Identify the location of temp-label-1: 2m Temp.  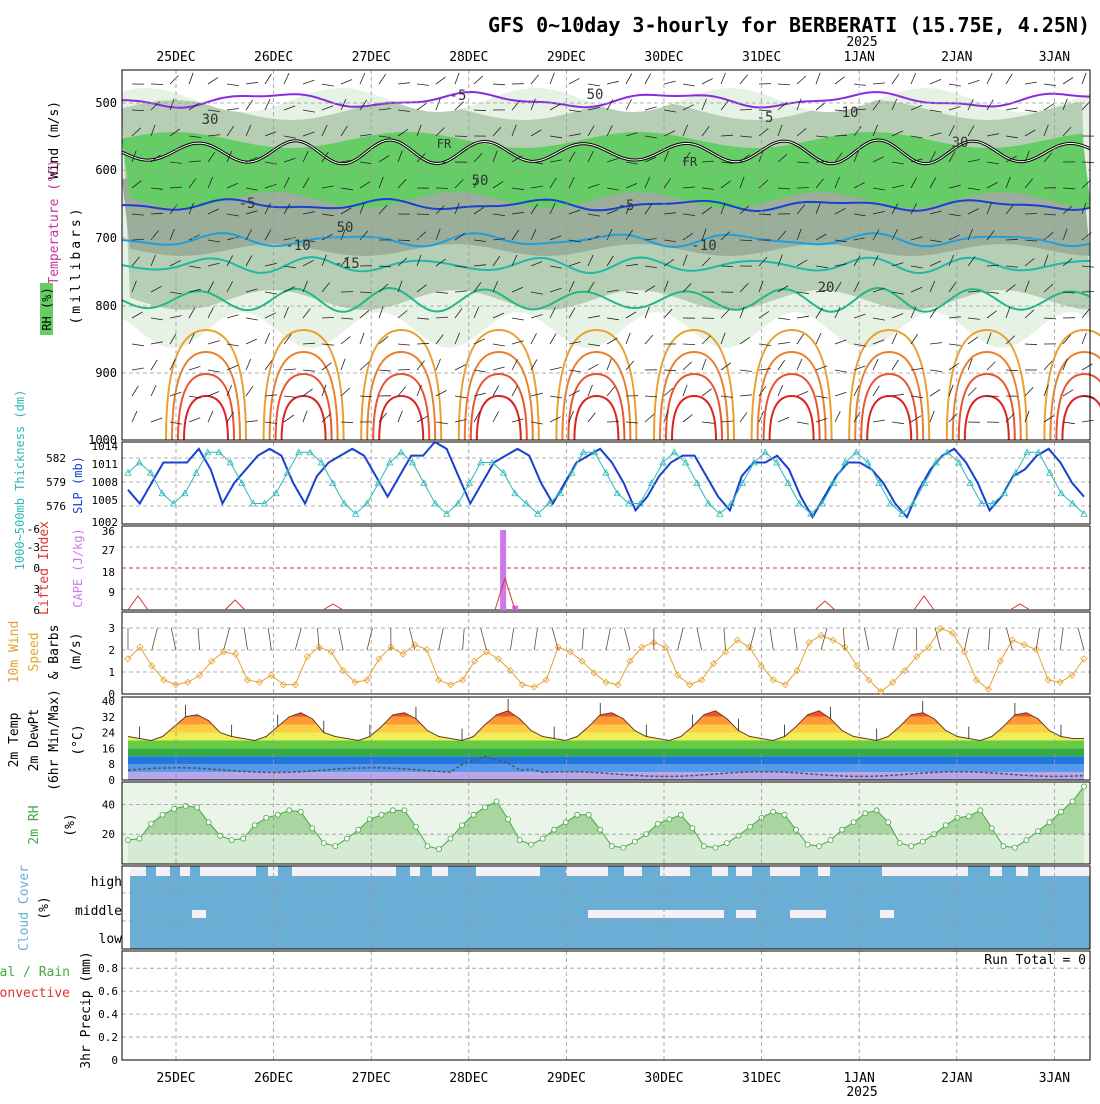
(14, 739).